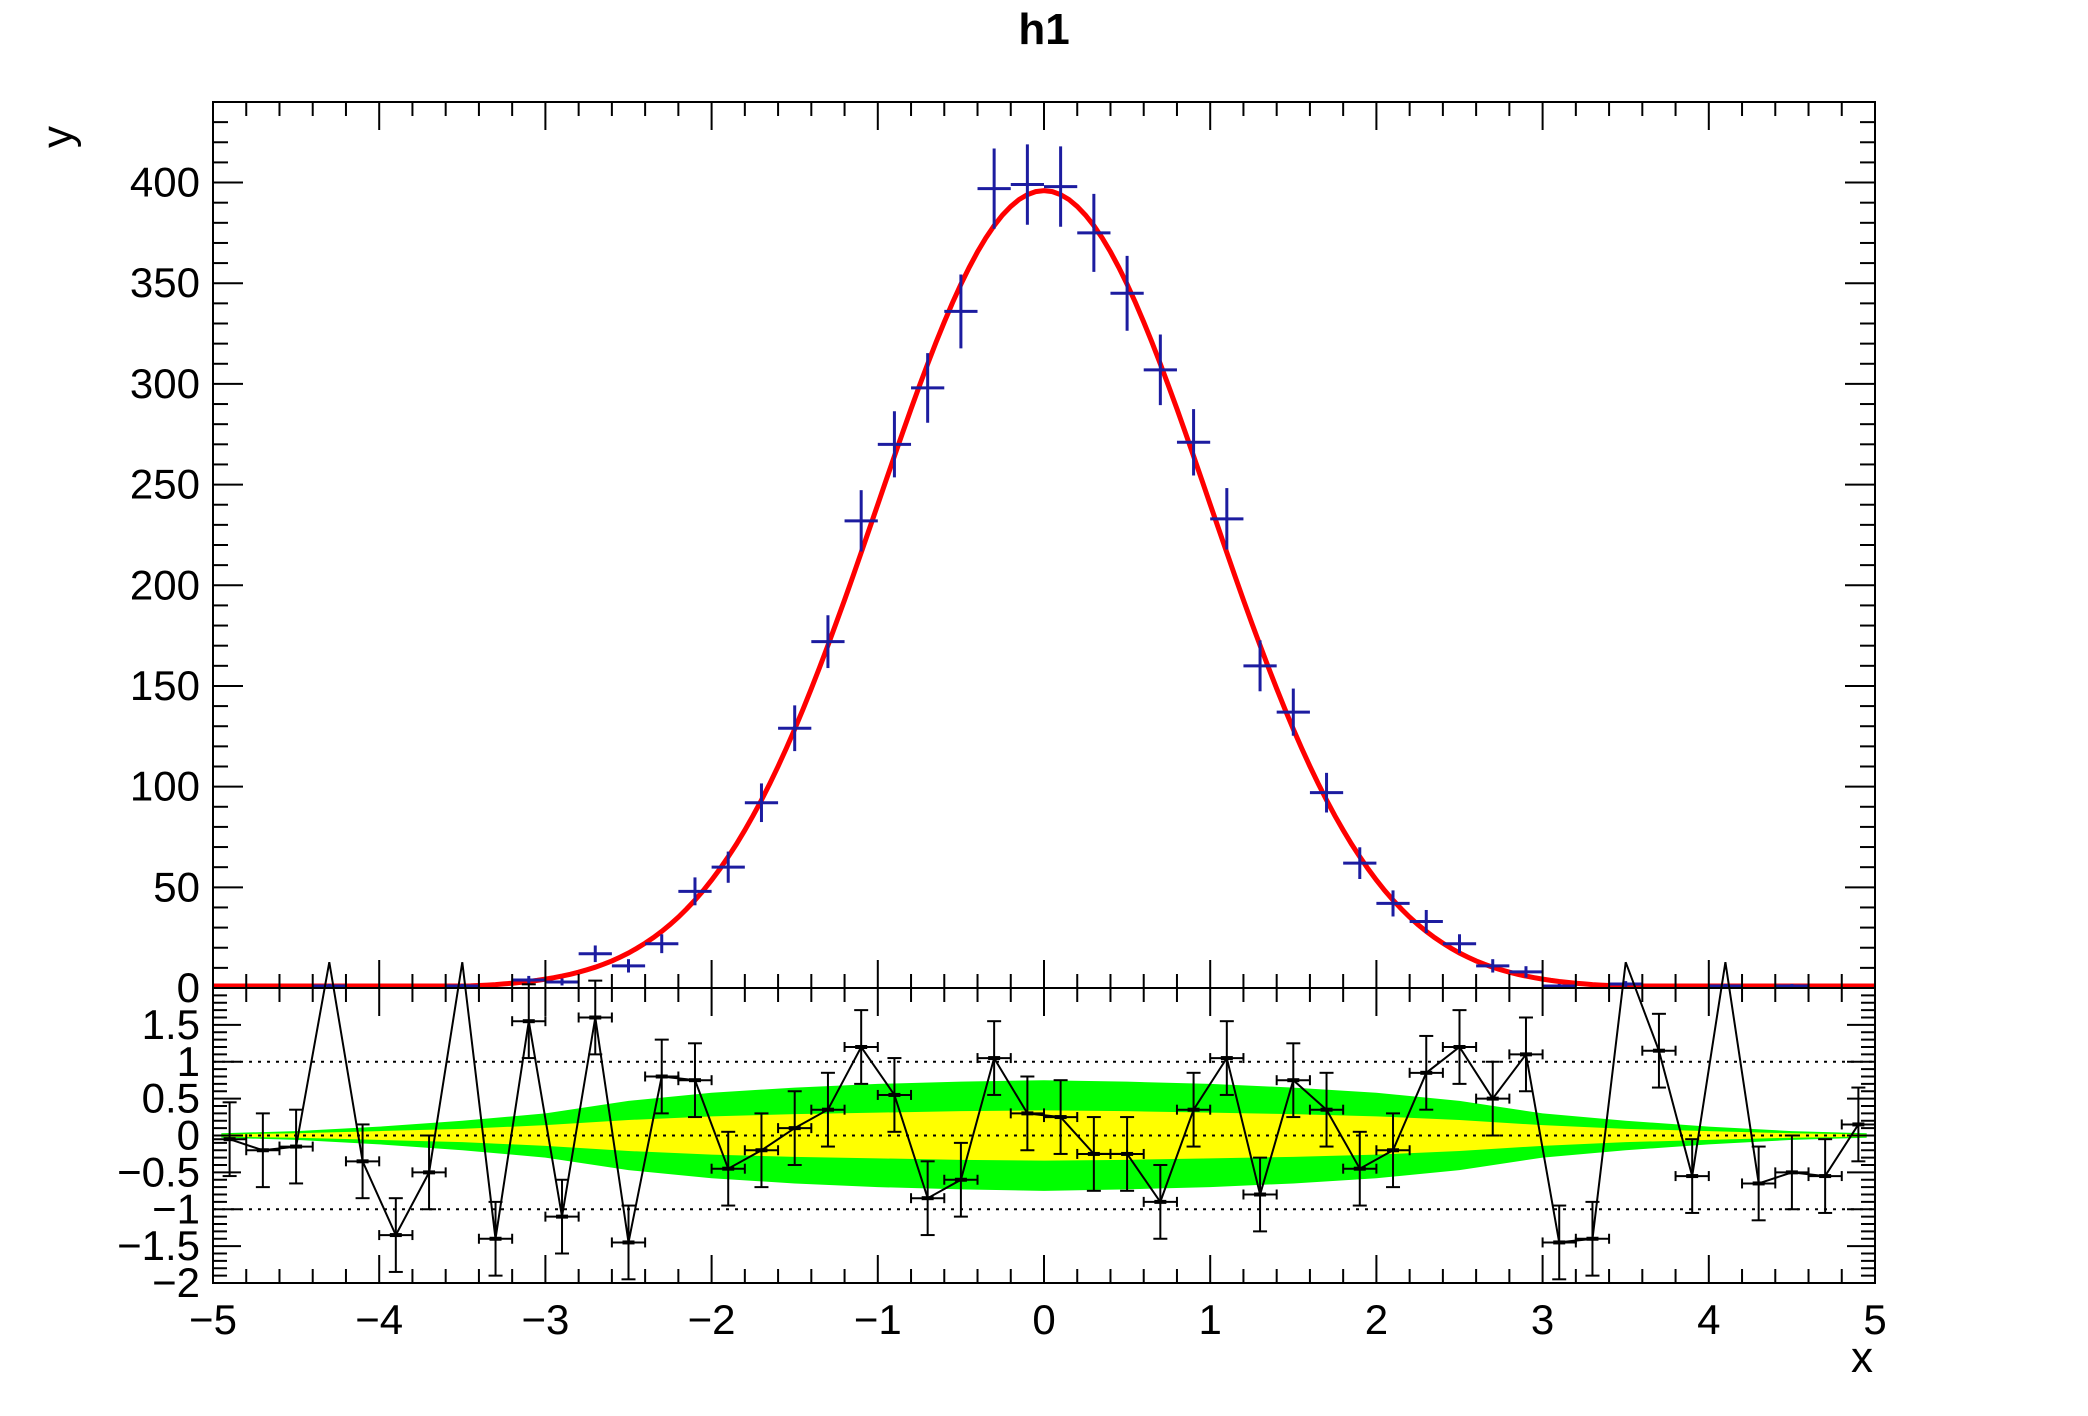  What do you see at coordinates (1542, 1319) in the screenshot?
I see `x-tick-label: 3` at bounding box center [1542, 1319].